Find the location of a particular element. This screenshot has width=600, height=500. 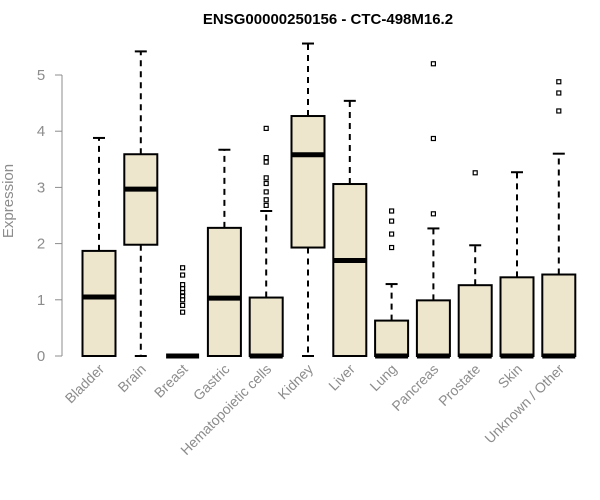

x-tick-label: Bladder is located at coordinates (85, 384).